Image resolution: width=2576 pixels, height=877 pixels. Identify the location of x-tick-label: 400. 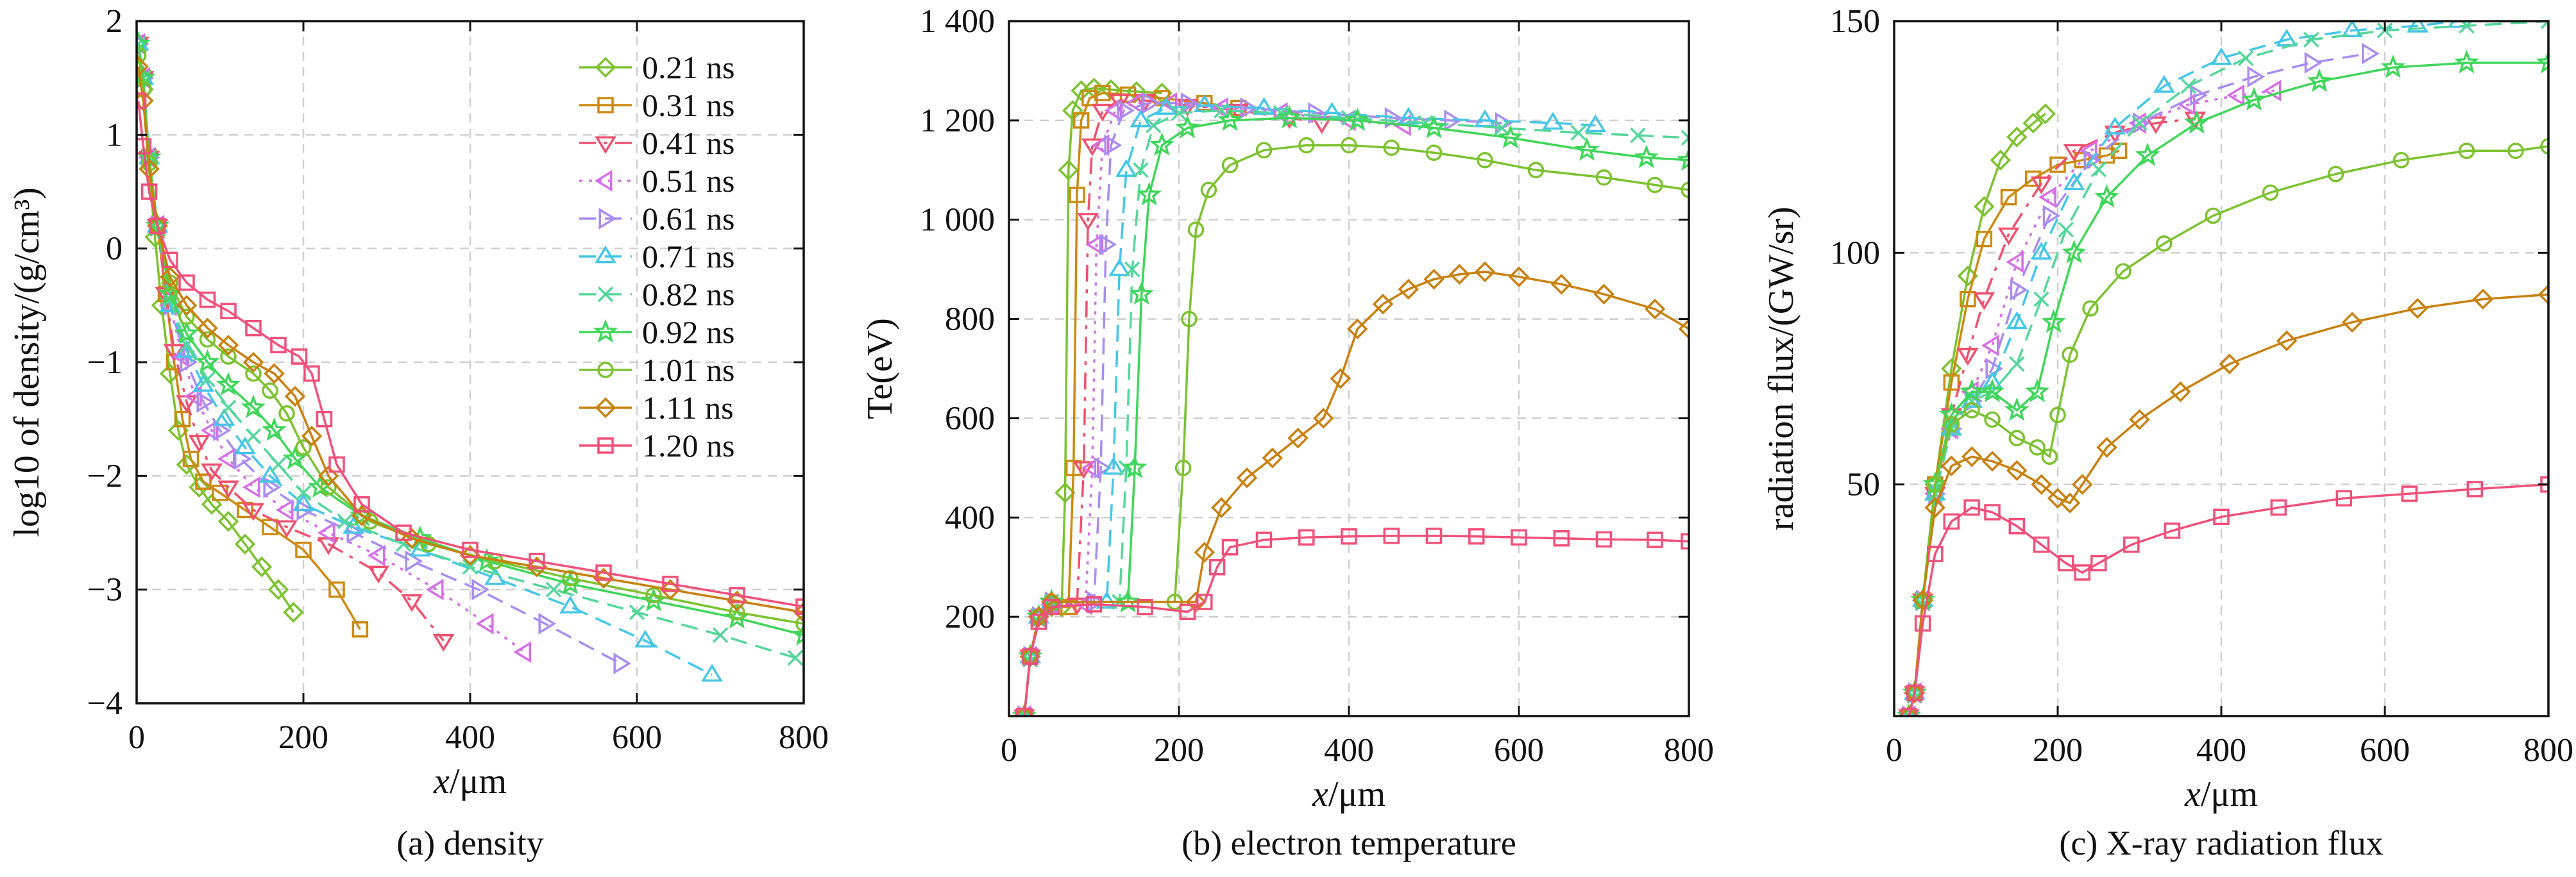
(470, 737).